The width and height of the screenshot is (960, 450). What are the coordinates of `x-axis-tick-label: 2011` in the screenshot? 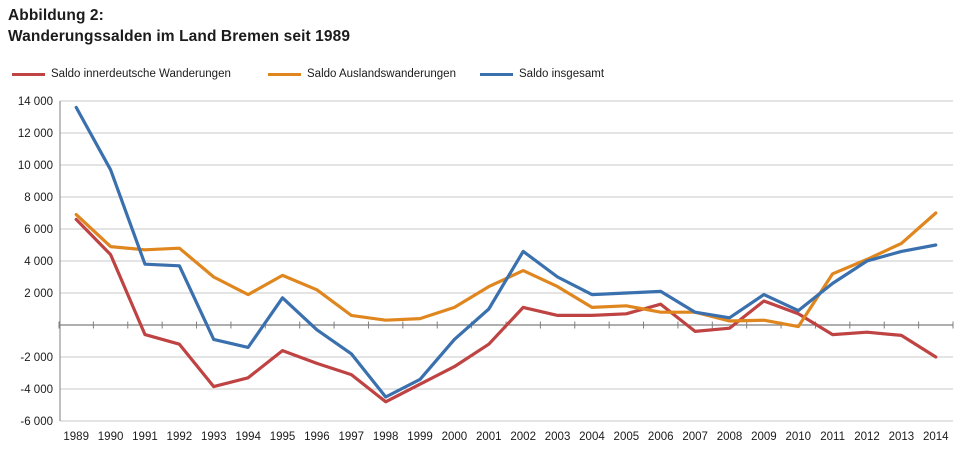 It's located at (832, 437).